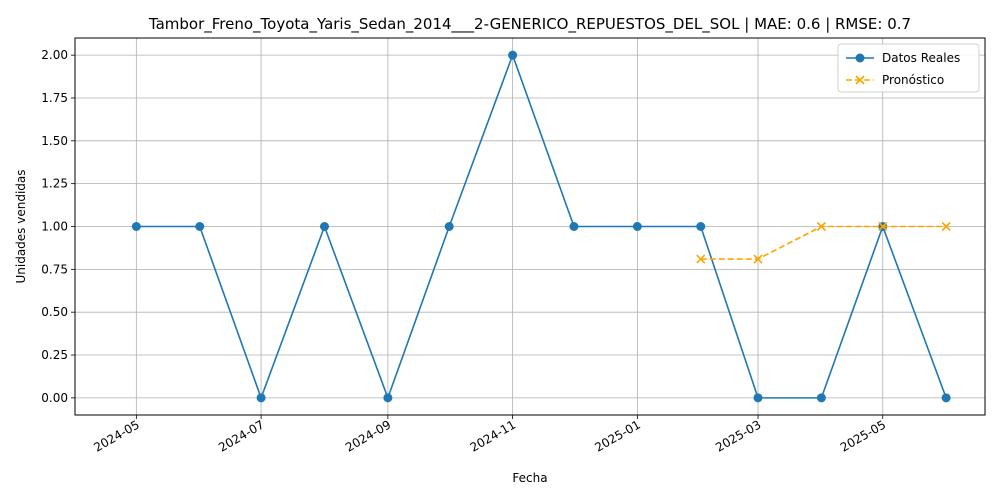 The image size is (1000, 500). Describe the element at coordinates (54, 398) in the screenshot. I see `y-tick-label: 0.00` at that location.